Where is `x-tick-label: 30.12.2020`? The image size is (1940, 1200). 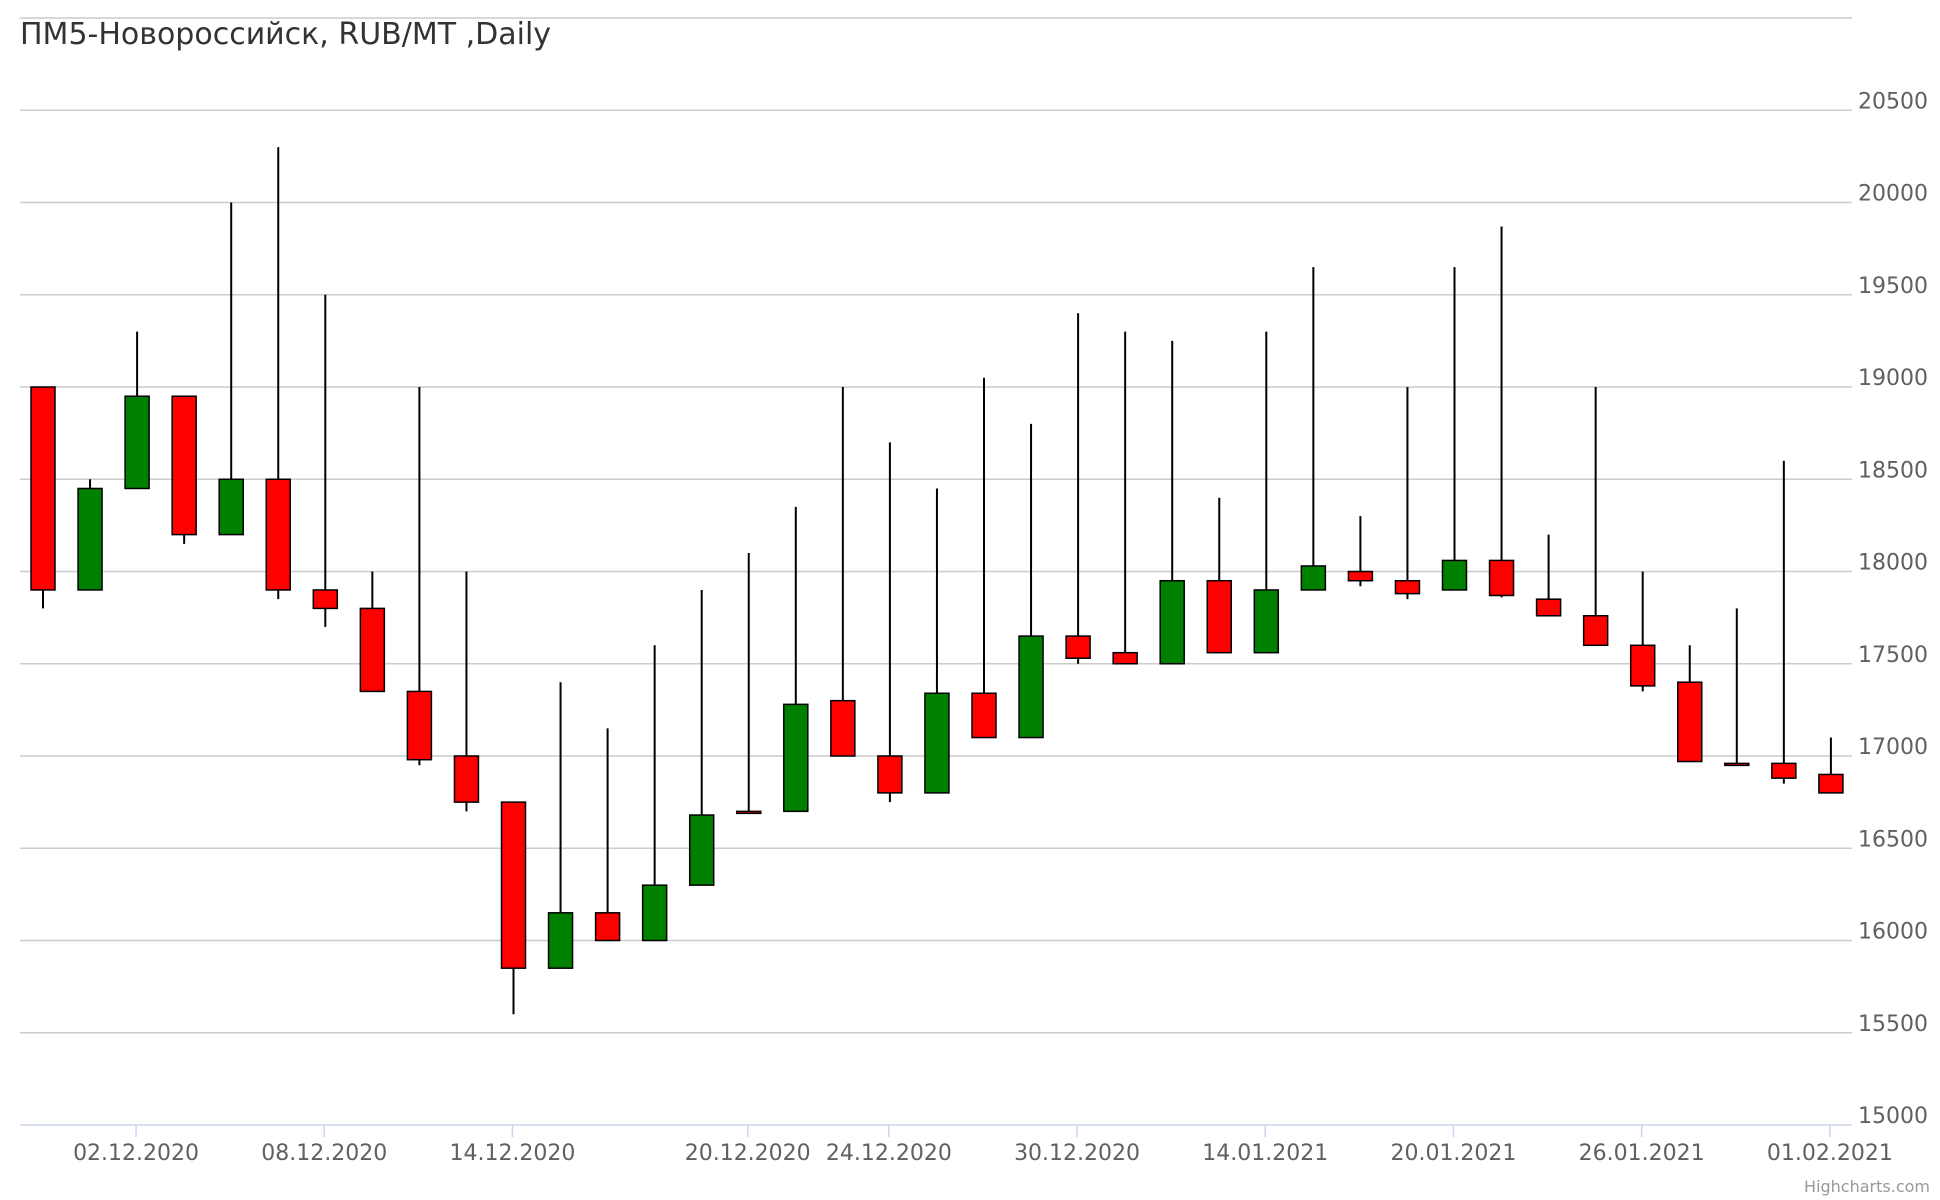 x-tick-label: 30.12.2020 is located at coordinates (1077, 1153).